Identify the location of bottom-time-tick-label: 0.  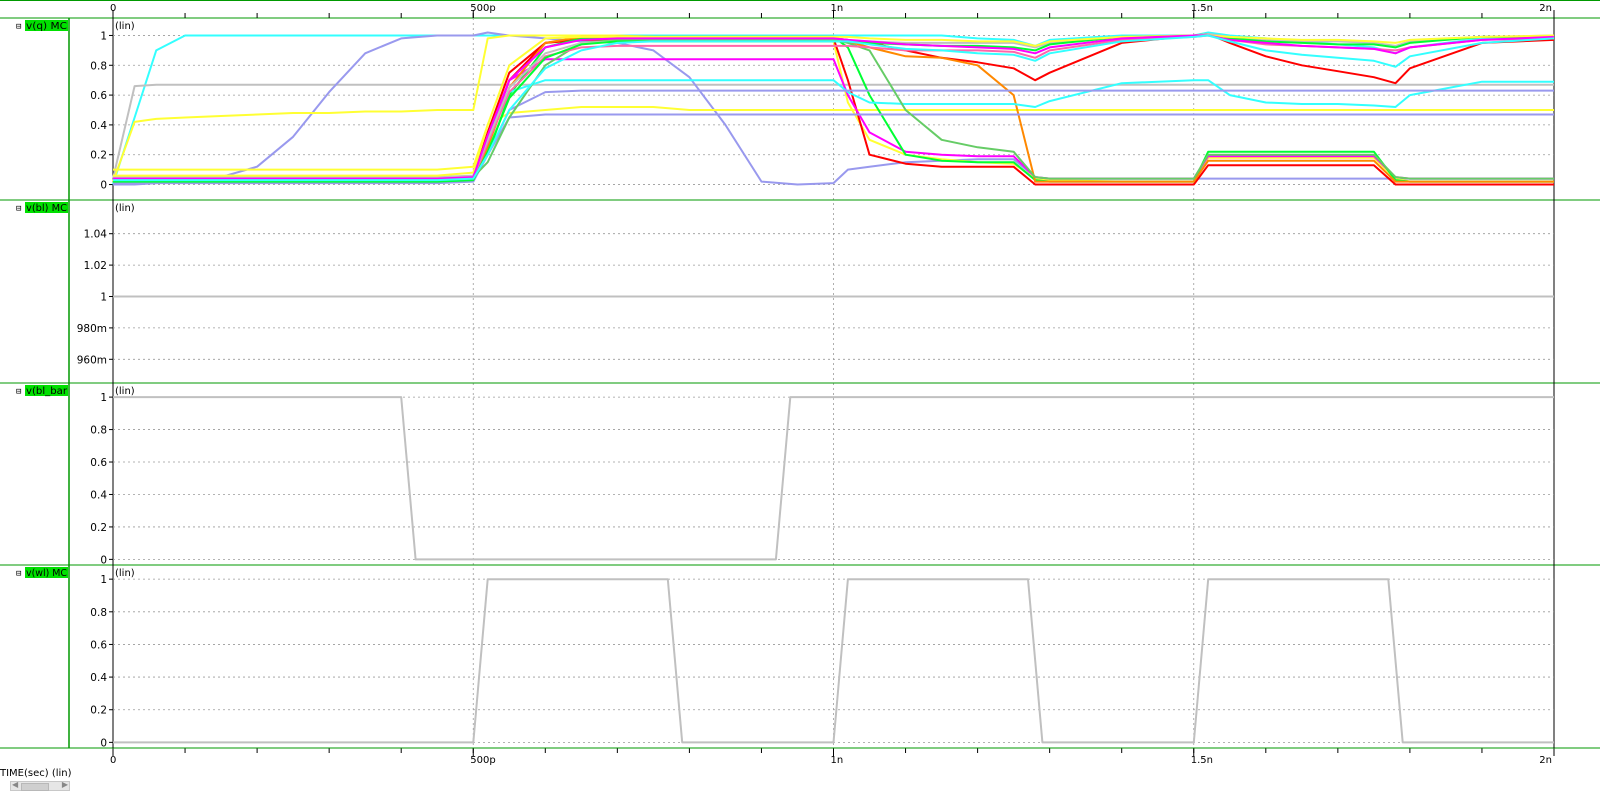
(113, 760).